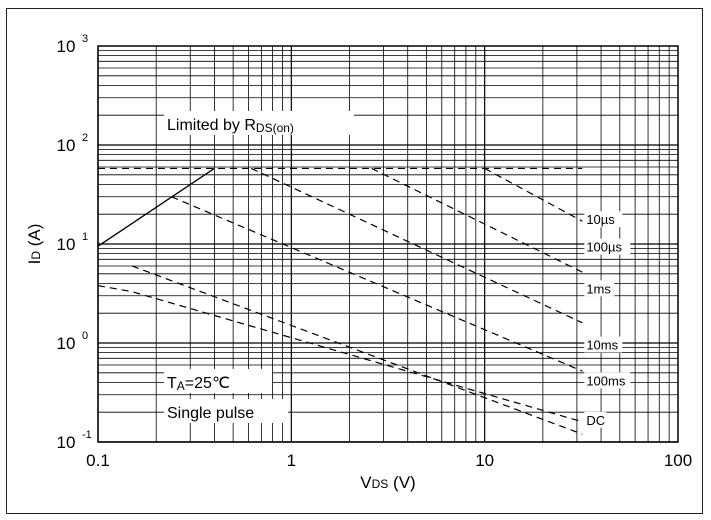 The height and width of the screenshot is (520, 711). I want to click on y-tick-exponent: -1, so click(87, 435).